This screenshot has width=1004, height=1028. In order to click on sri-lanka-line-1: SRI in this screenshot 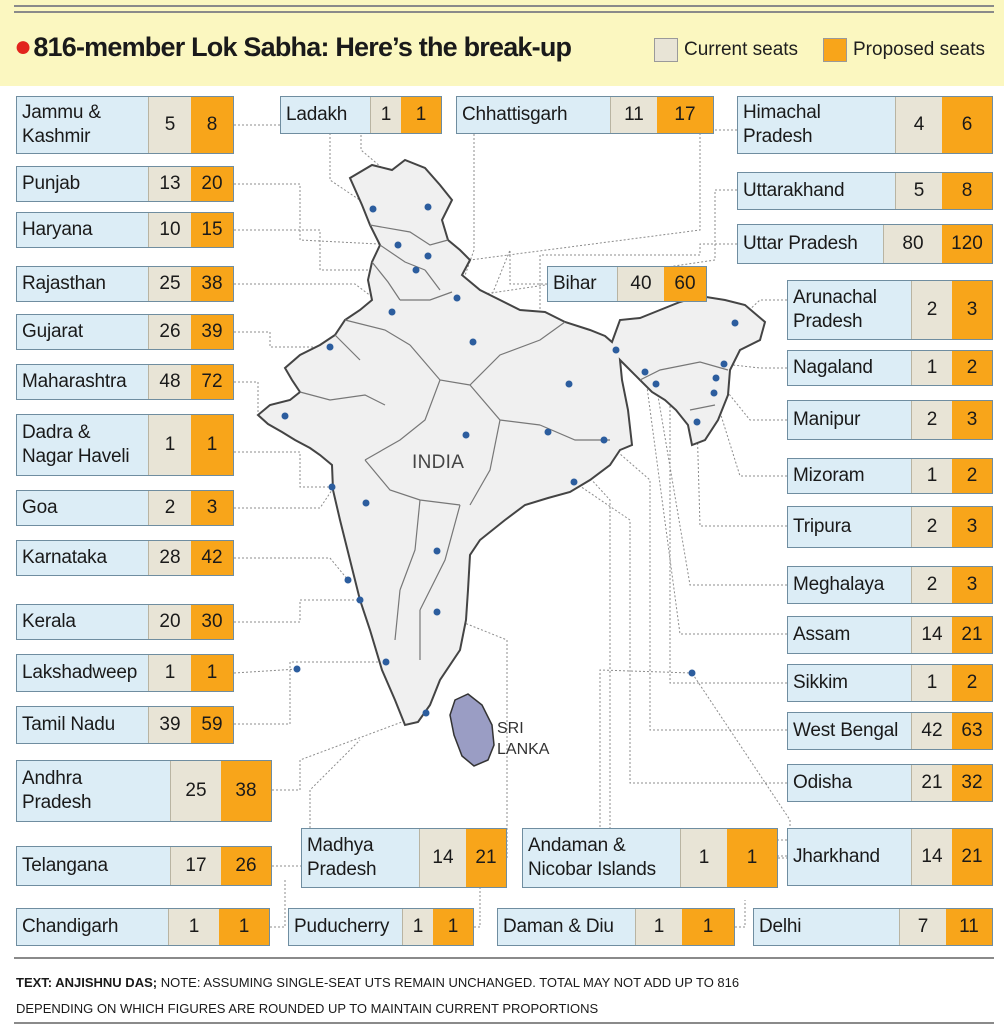, I will do `click(510, 728)`.